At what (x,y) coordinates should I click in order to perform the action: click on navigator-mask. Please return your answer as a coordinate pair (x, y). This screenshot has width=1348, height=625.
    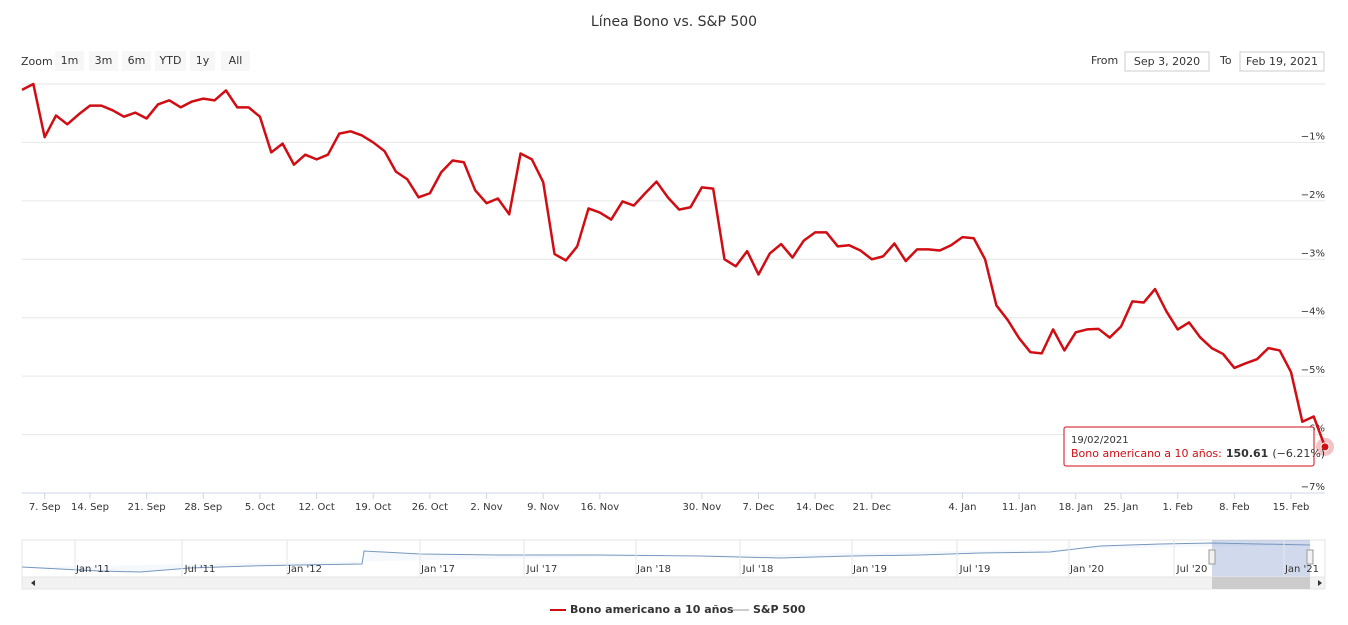
    Looking at the image, I should click on (1261, 558).